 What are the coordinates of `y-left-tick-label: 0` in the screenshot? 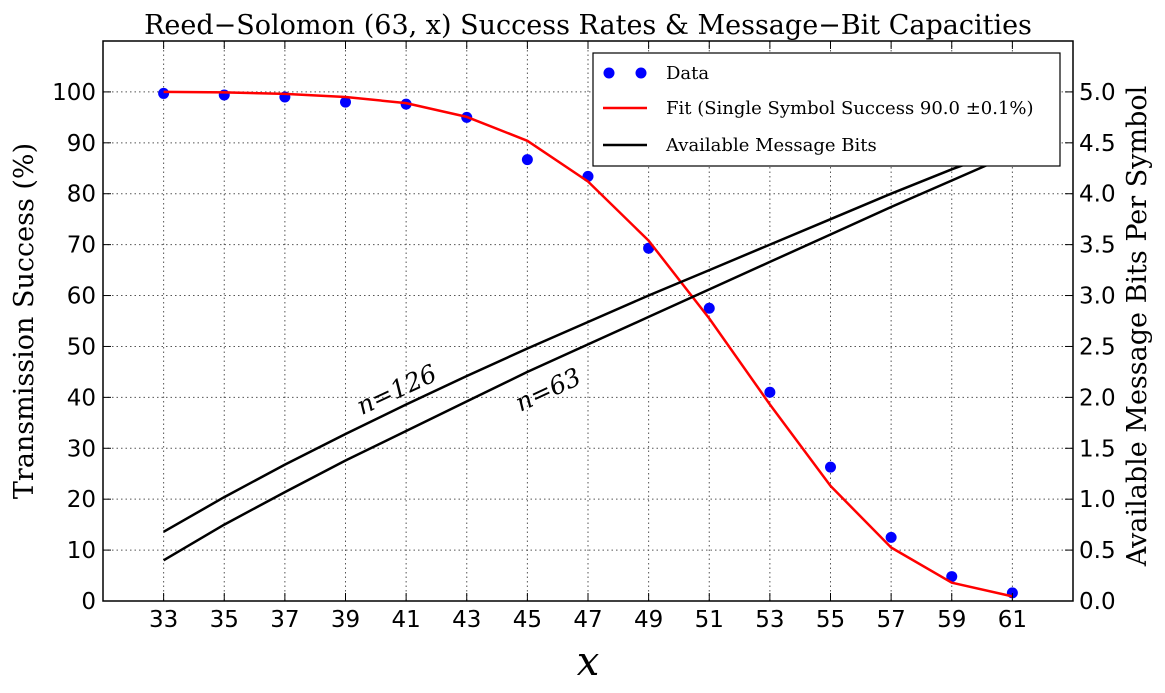 It's located at (88, 602).